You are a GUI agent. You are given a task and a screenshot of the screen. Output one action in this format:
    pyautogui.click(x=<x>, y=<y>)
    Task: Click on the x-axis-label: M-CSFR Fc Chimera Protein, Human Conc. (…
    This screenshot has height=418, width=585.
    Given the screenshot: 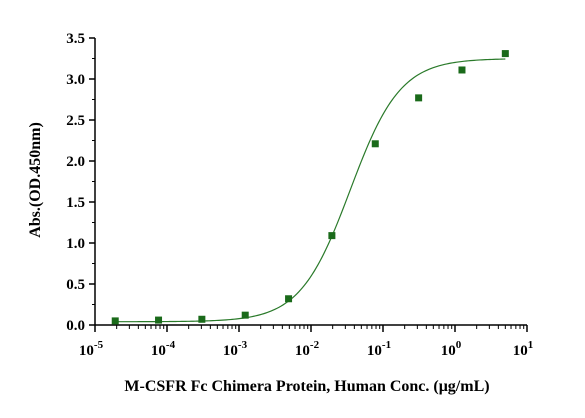 What is the action you would take?
    pyautogui.click(x=306, y=386)
    